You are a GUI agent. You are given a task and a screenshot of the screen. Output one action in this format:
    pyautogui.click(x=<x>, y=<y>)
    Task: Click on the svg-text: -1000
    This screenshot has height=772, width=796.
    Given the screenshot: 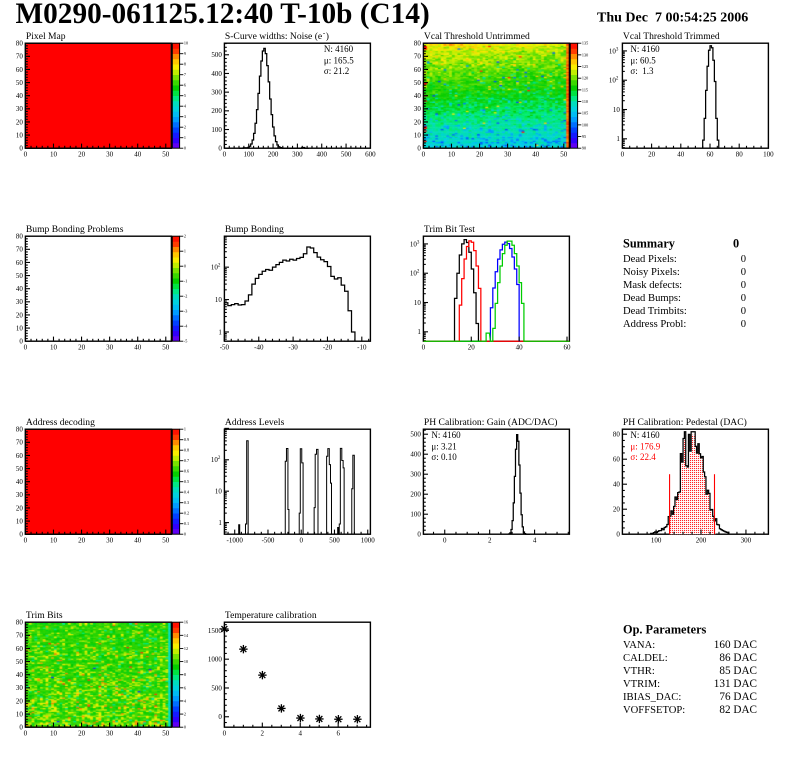 What is the action you would take?
    pyautogui.click(x=235, y=541)
    